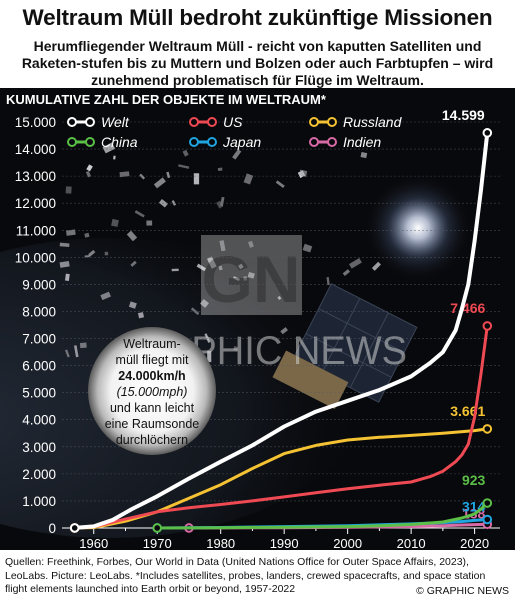 This screenshot has width=515, height=605. Describe the element at coordinates (39, 366) in the screenshot. I see `y-tick-label: 6.000` at that location.